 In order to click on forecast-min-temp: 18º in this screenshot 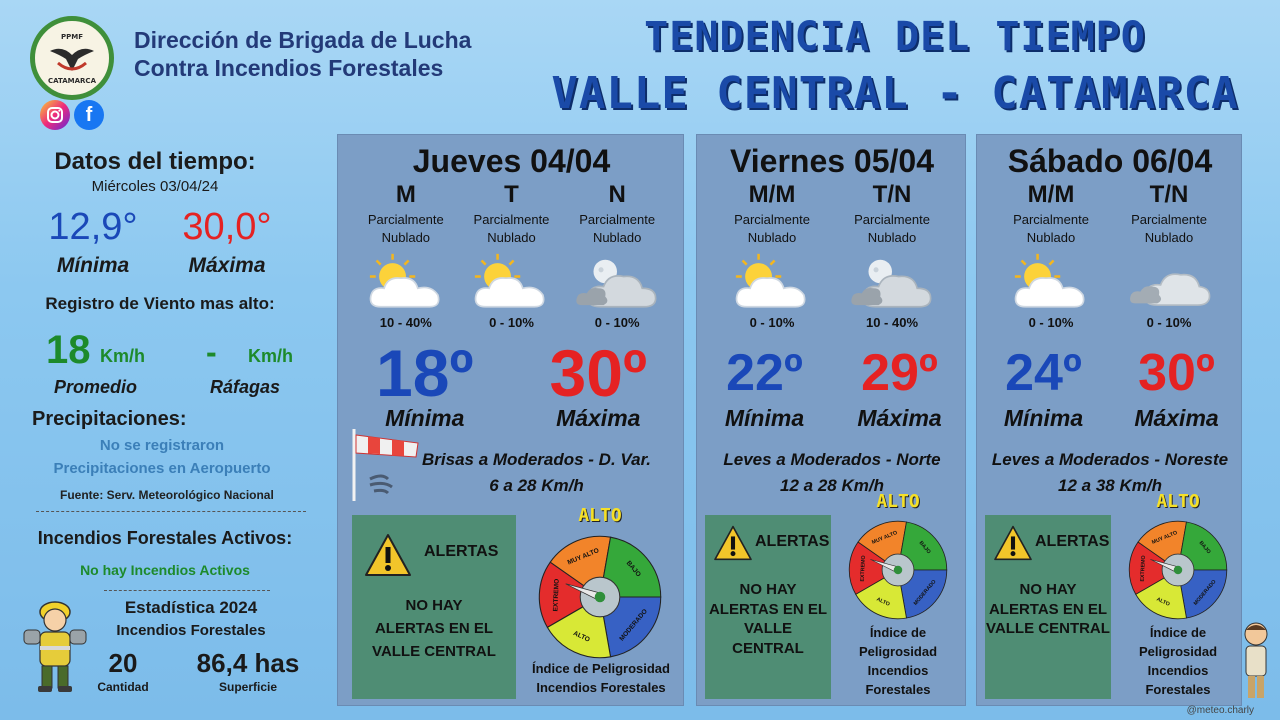, I will do `click(424, 373)`.